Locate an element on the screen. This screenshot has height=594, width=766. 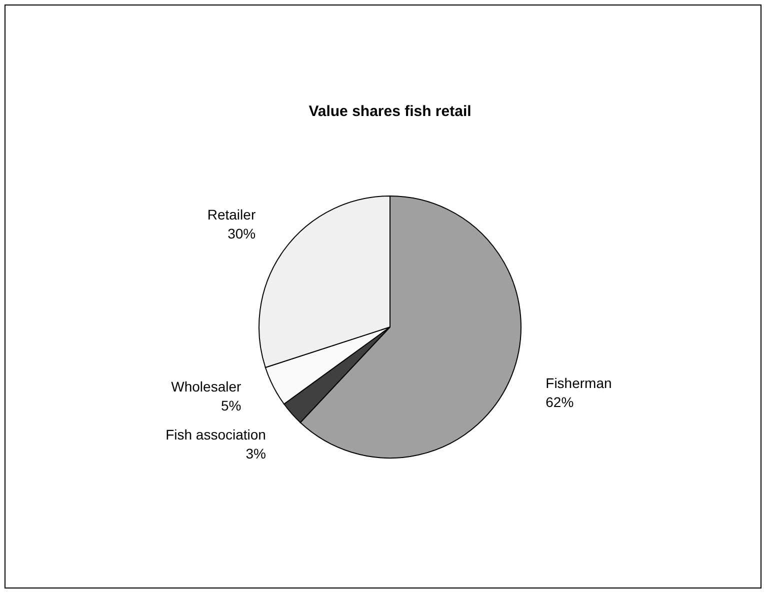
slice-label: Wholesaler is located at coordinates (206, 386).